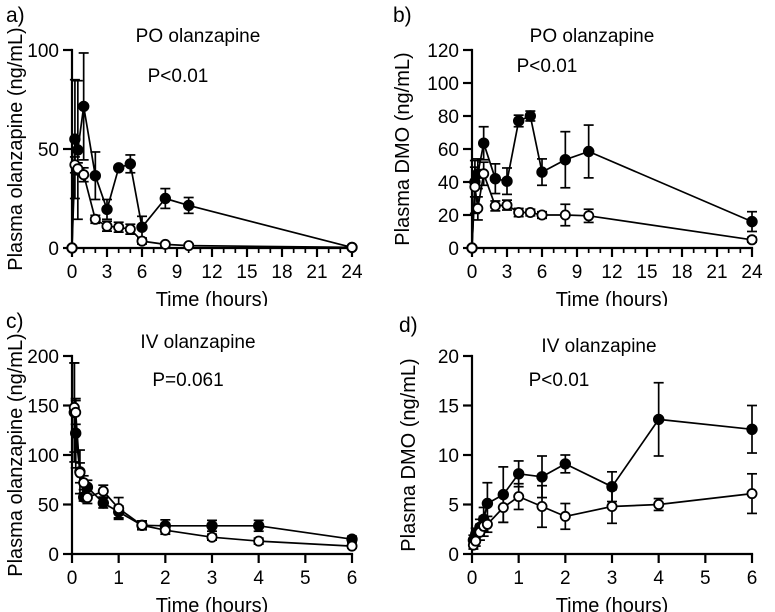 This screenshot has width=775, height=612. What do you see at coordinates (705, 578) in the screenshot?
I see `x-tick-label: 5` at bounding box center [705, 578].